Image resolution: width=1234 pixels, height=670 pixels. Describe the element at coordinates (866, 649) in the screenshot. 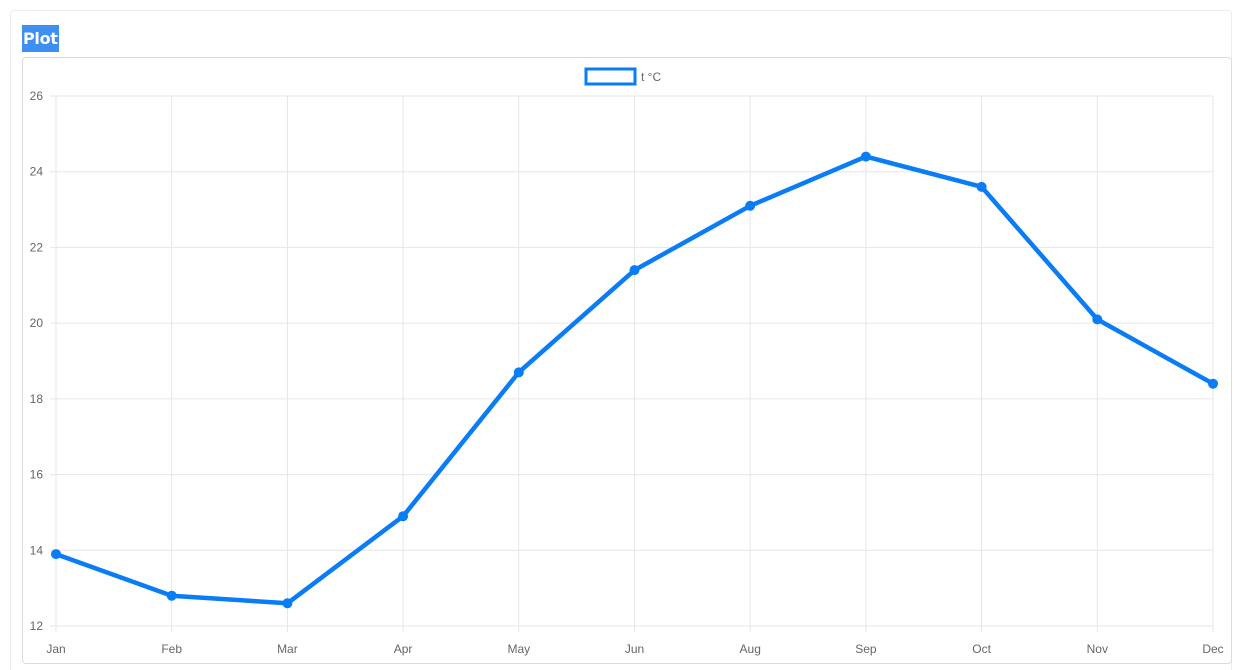

I see `x-tick-label: Sep` at that location.